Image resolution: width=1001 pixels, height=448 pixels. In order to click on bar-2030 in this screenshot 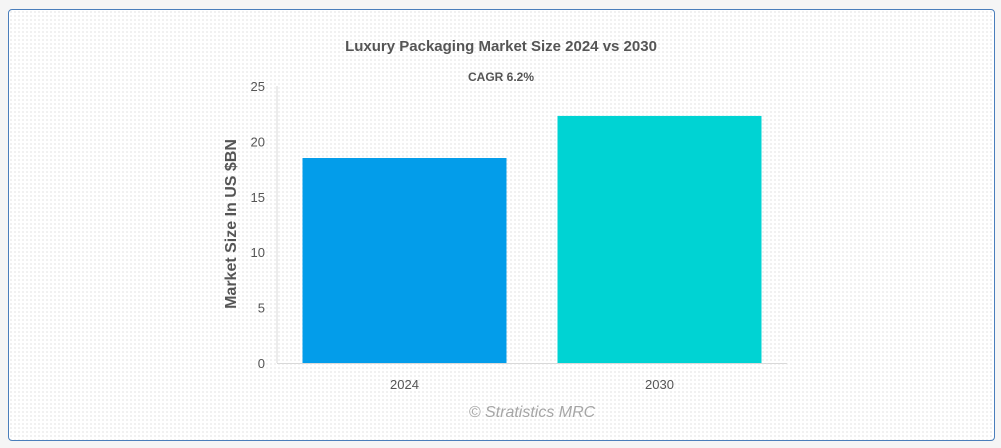, I will do `click(659, 239)`.